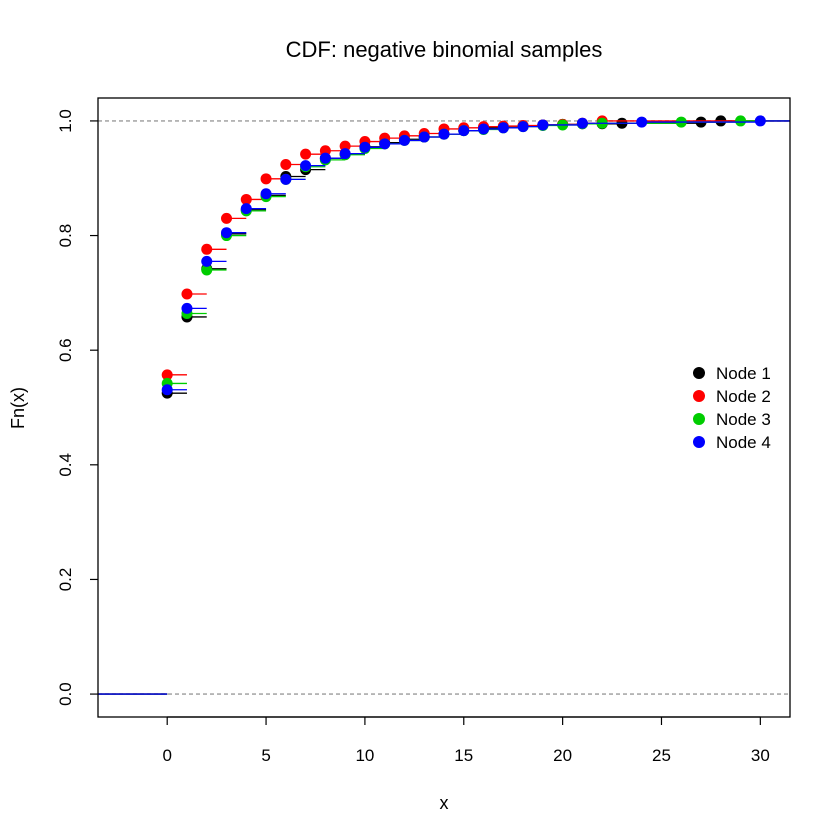 The image size is (840, 840). I want to click on x-tick-label: 15, so click(463, 755).